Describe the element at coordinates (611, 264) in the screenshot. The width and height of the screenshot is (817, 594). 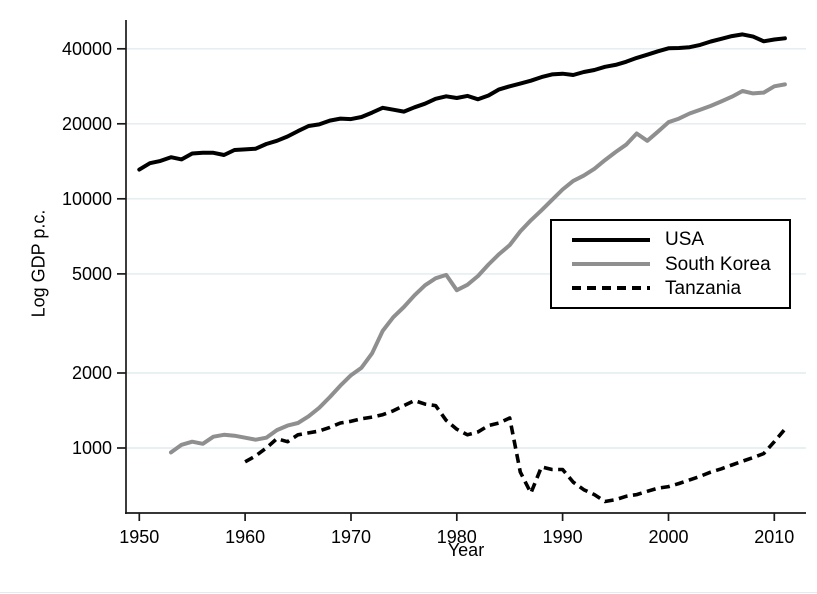
I see `south-korea-line-swatch` at that location.